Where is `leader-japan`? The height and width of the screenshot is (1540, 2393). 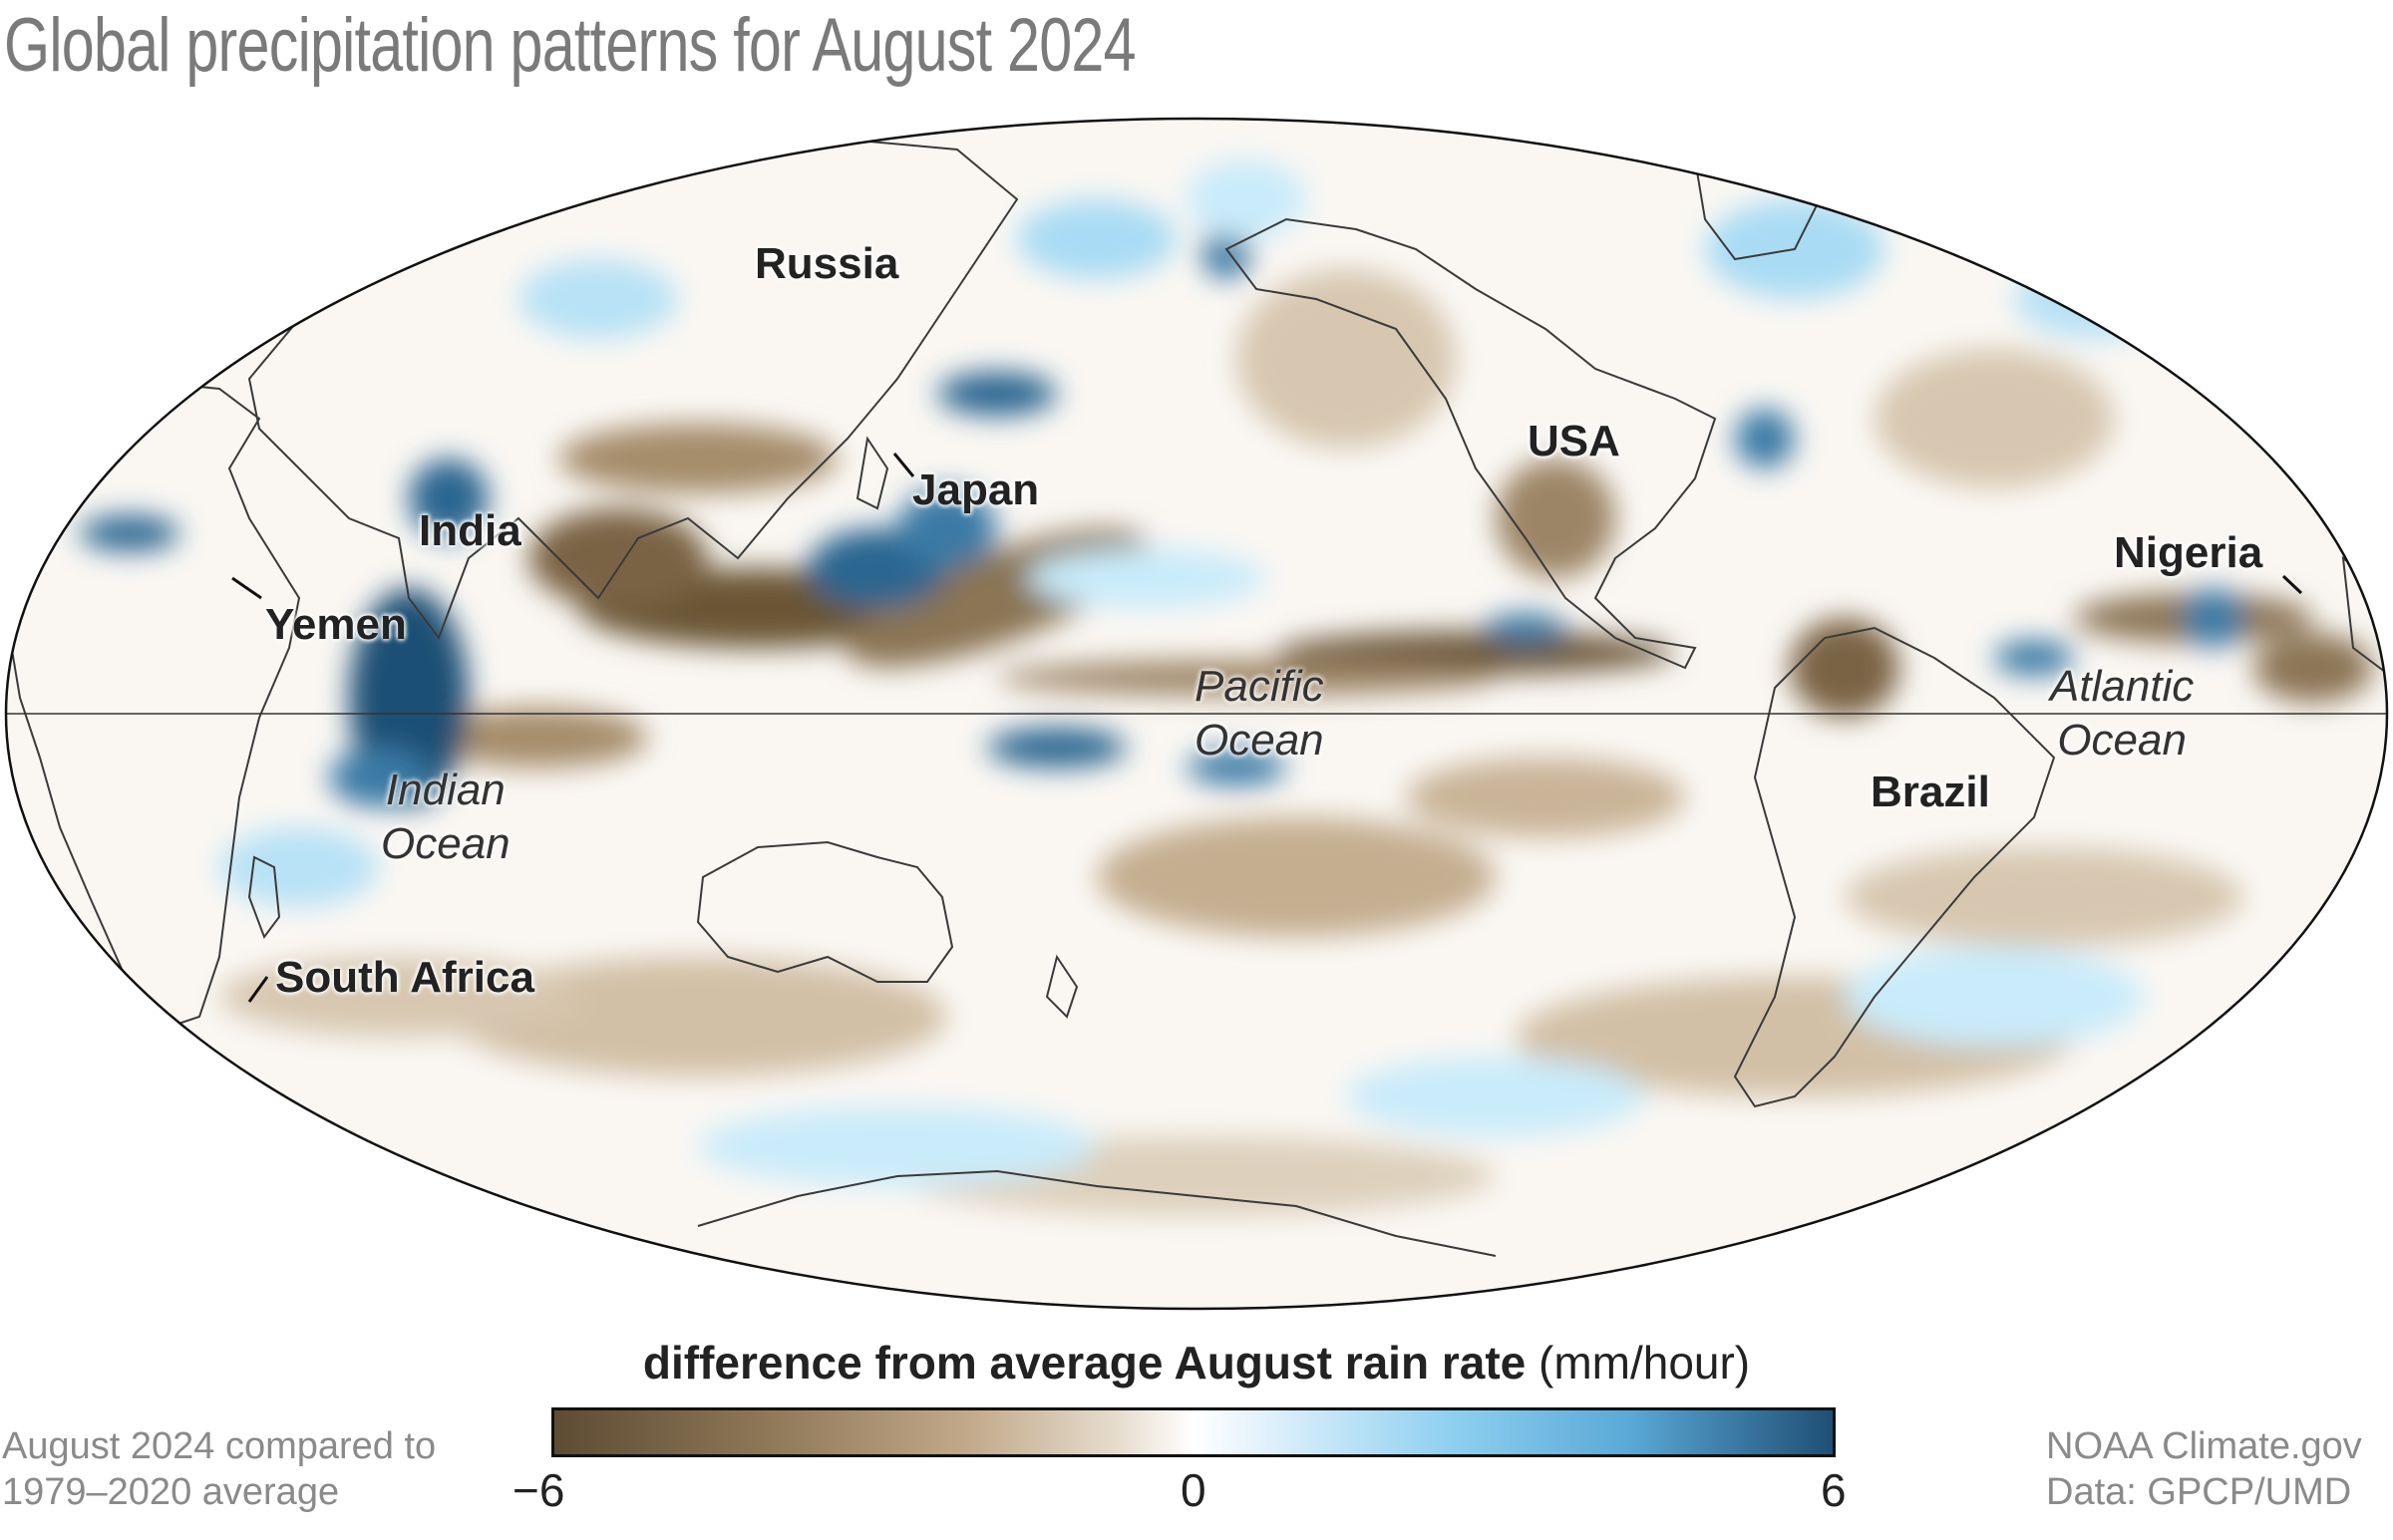
leader-japan is located at coordinates (903, 465).